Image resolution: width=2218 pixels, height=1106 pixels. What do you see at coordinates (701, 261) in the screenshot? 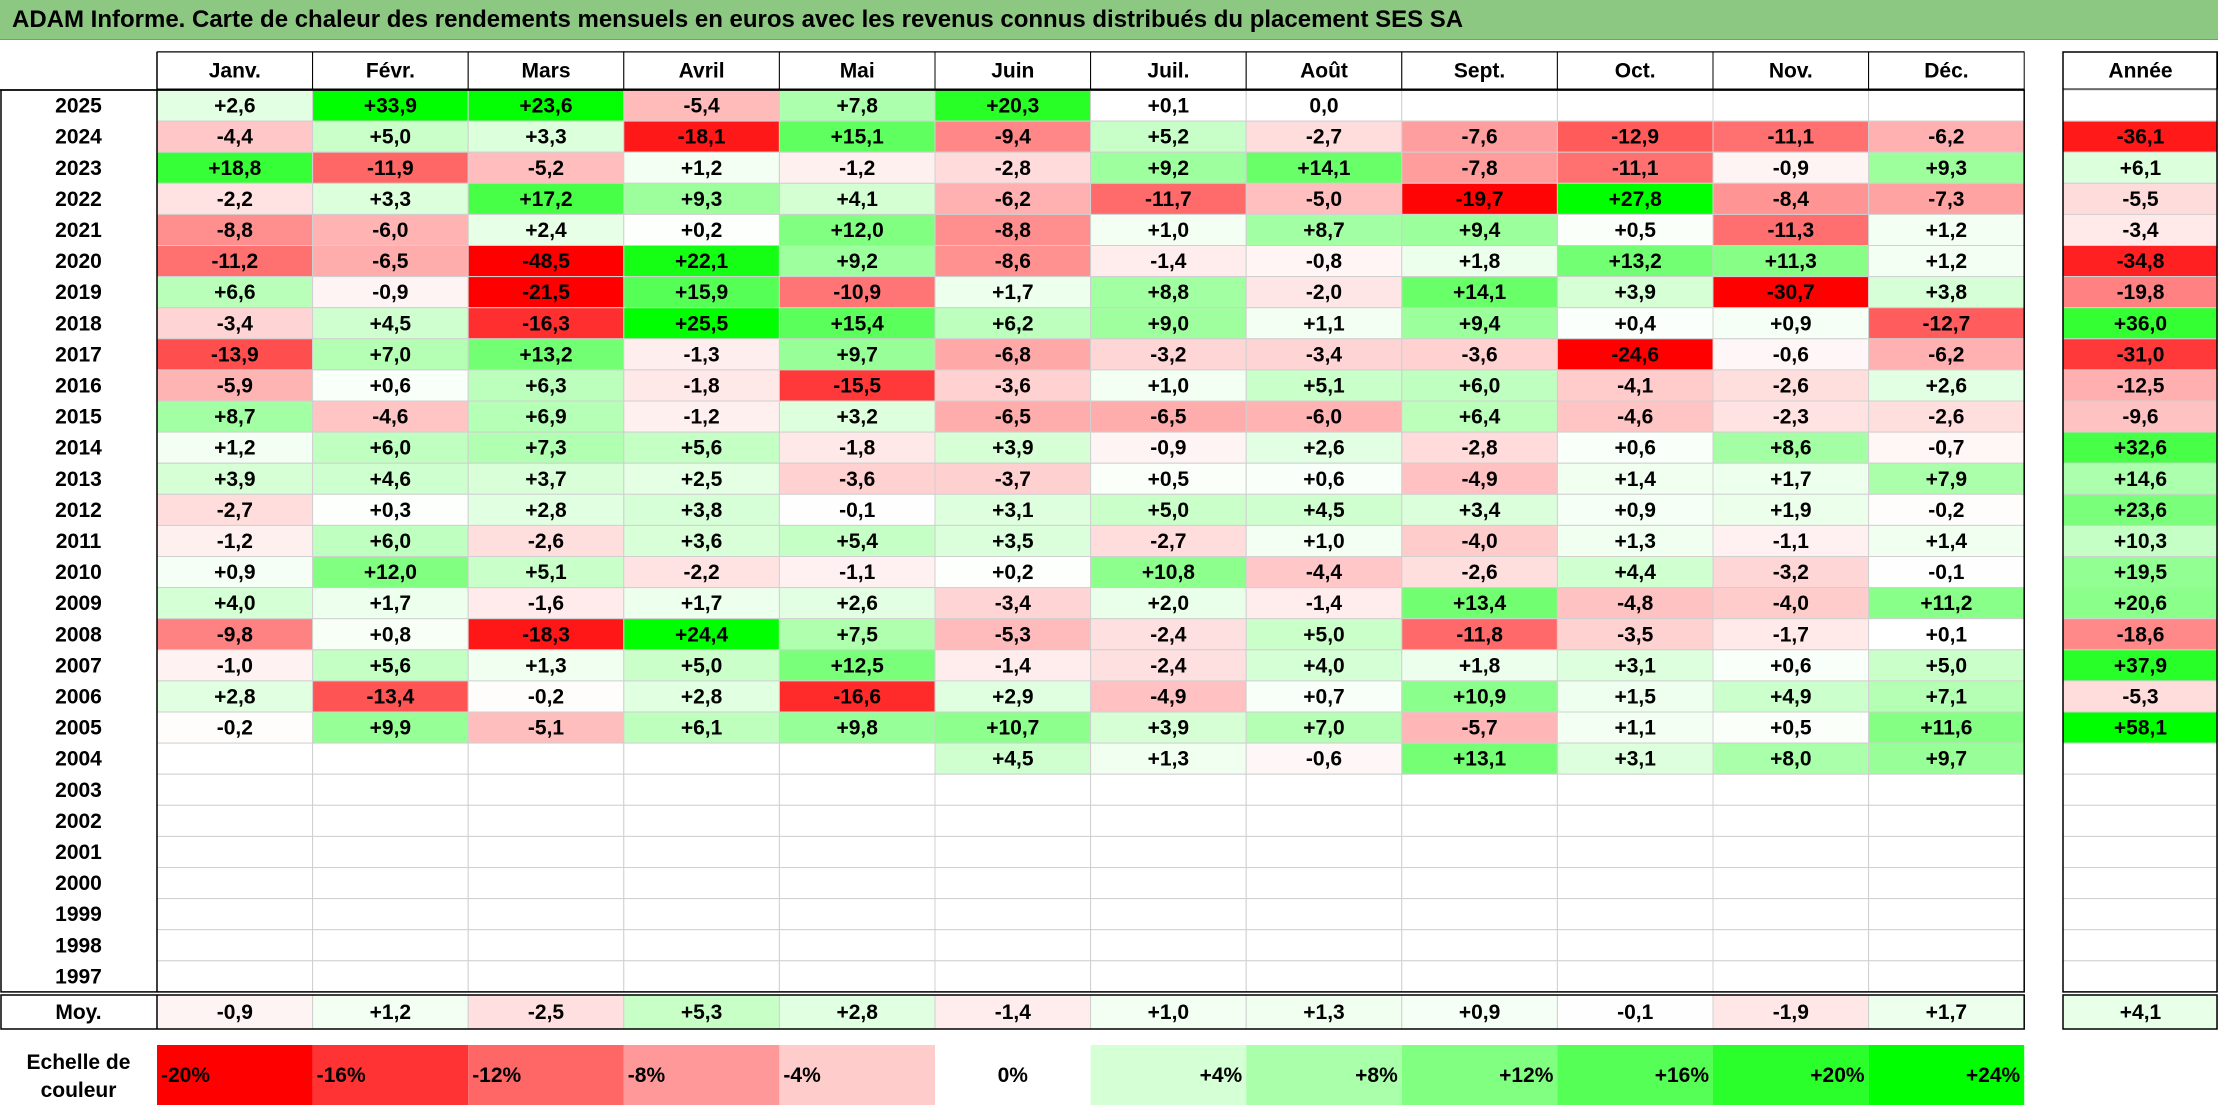
I see `heatmap-cell-value: +22,1` at bounding box center [701, 261].